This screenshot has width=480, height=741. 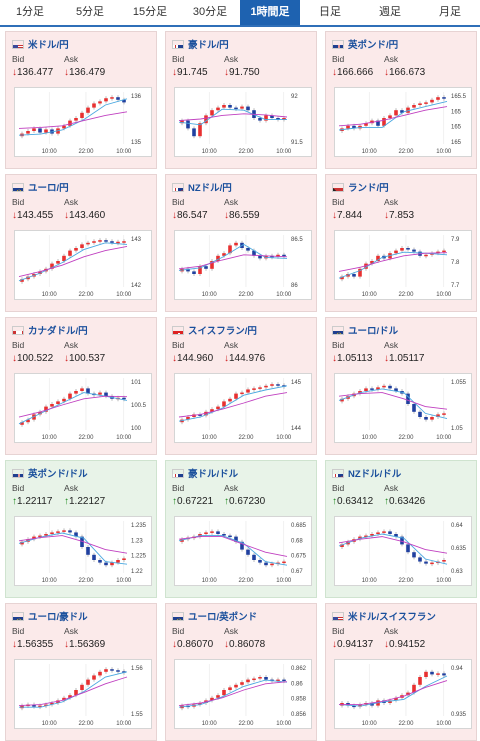 I want to click on candlestick-chart: 145 144 10:00 22:00 10:00, so click(x=243, y=408).